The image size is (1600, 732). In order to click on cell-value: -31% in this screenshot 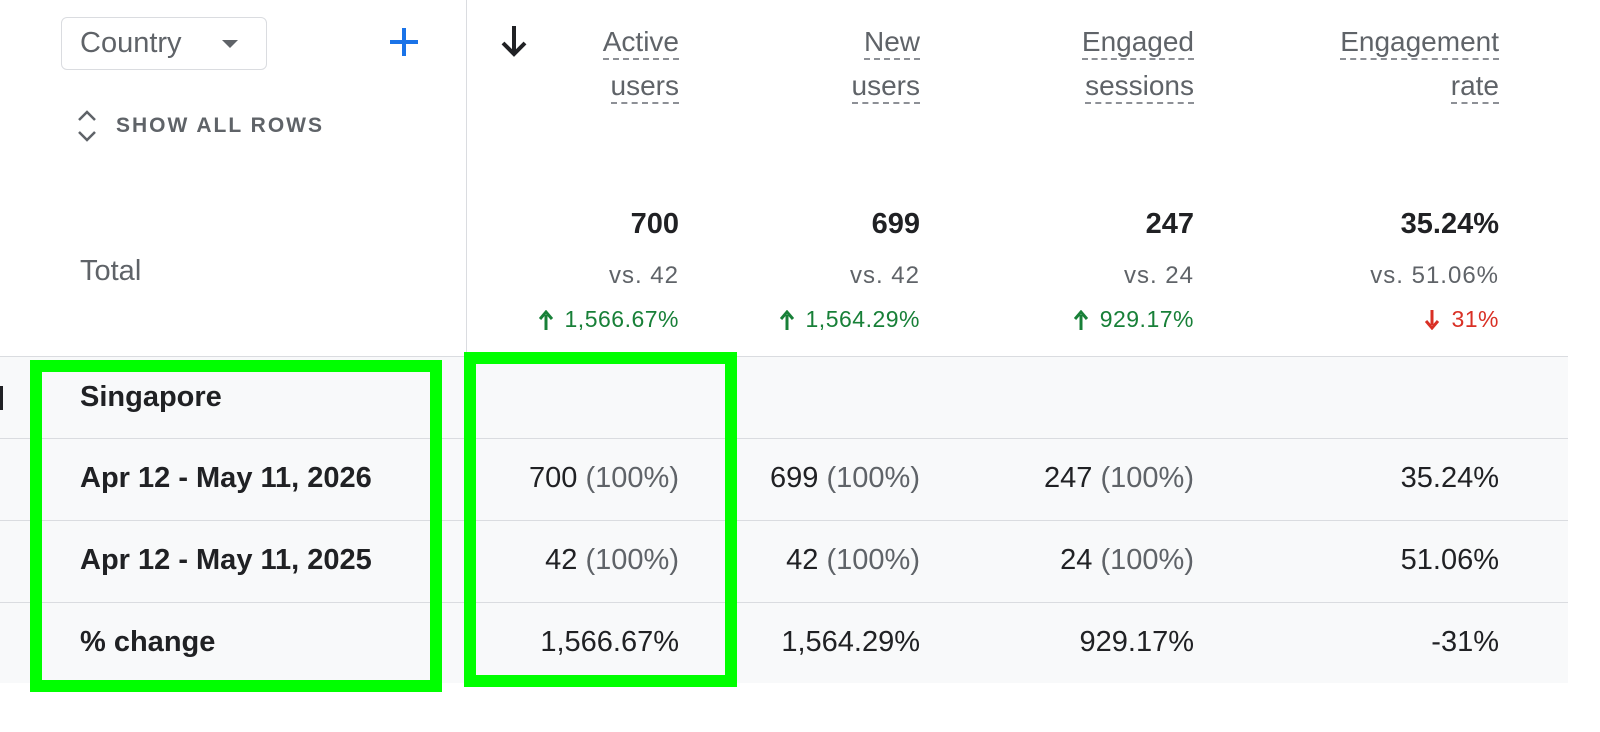, I will do `click(1465, 642)`.